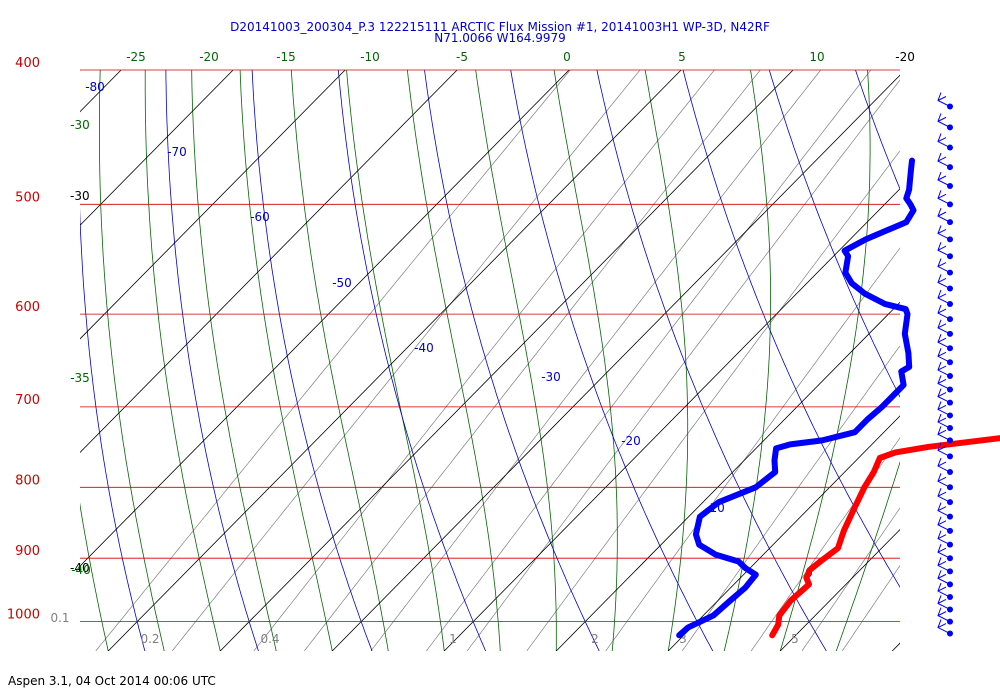  Describe the element at coordinates (631, 441) in the screenshot. I see `dry-adiabat-label: -20` at that location.